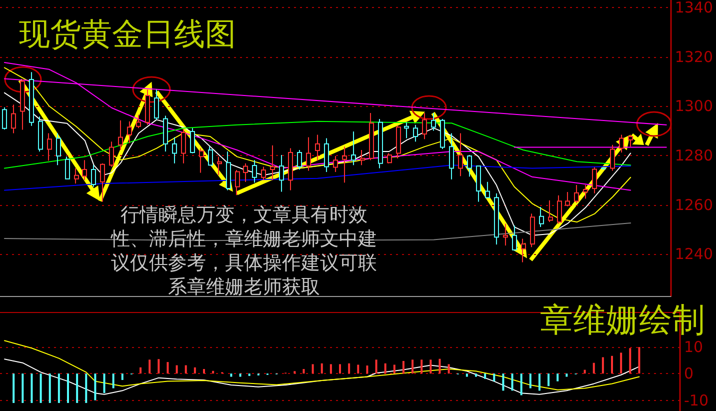 Image resolution: width=716 pixels, height=411 pixels. What do you see at coordinates (696, 400) in the screenshot?
I see `y-tick-label: -10` at bounding box center [696, 400].